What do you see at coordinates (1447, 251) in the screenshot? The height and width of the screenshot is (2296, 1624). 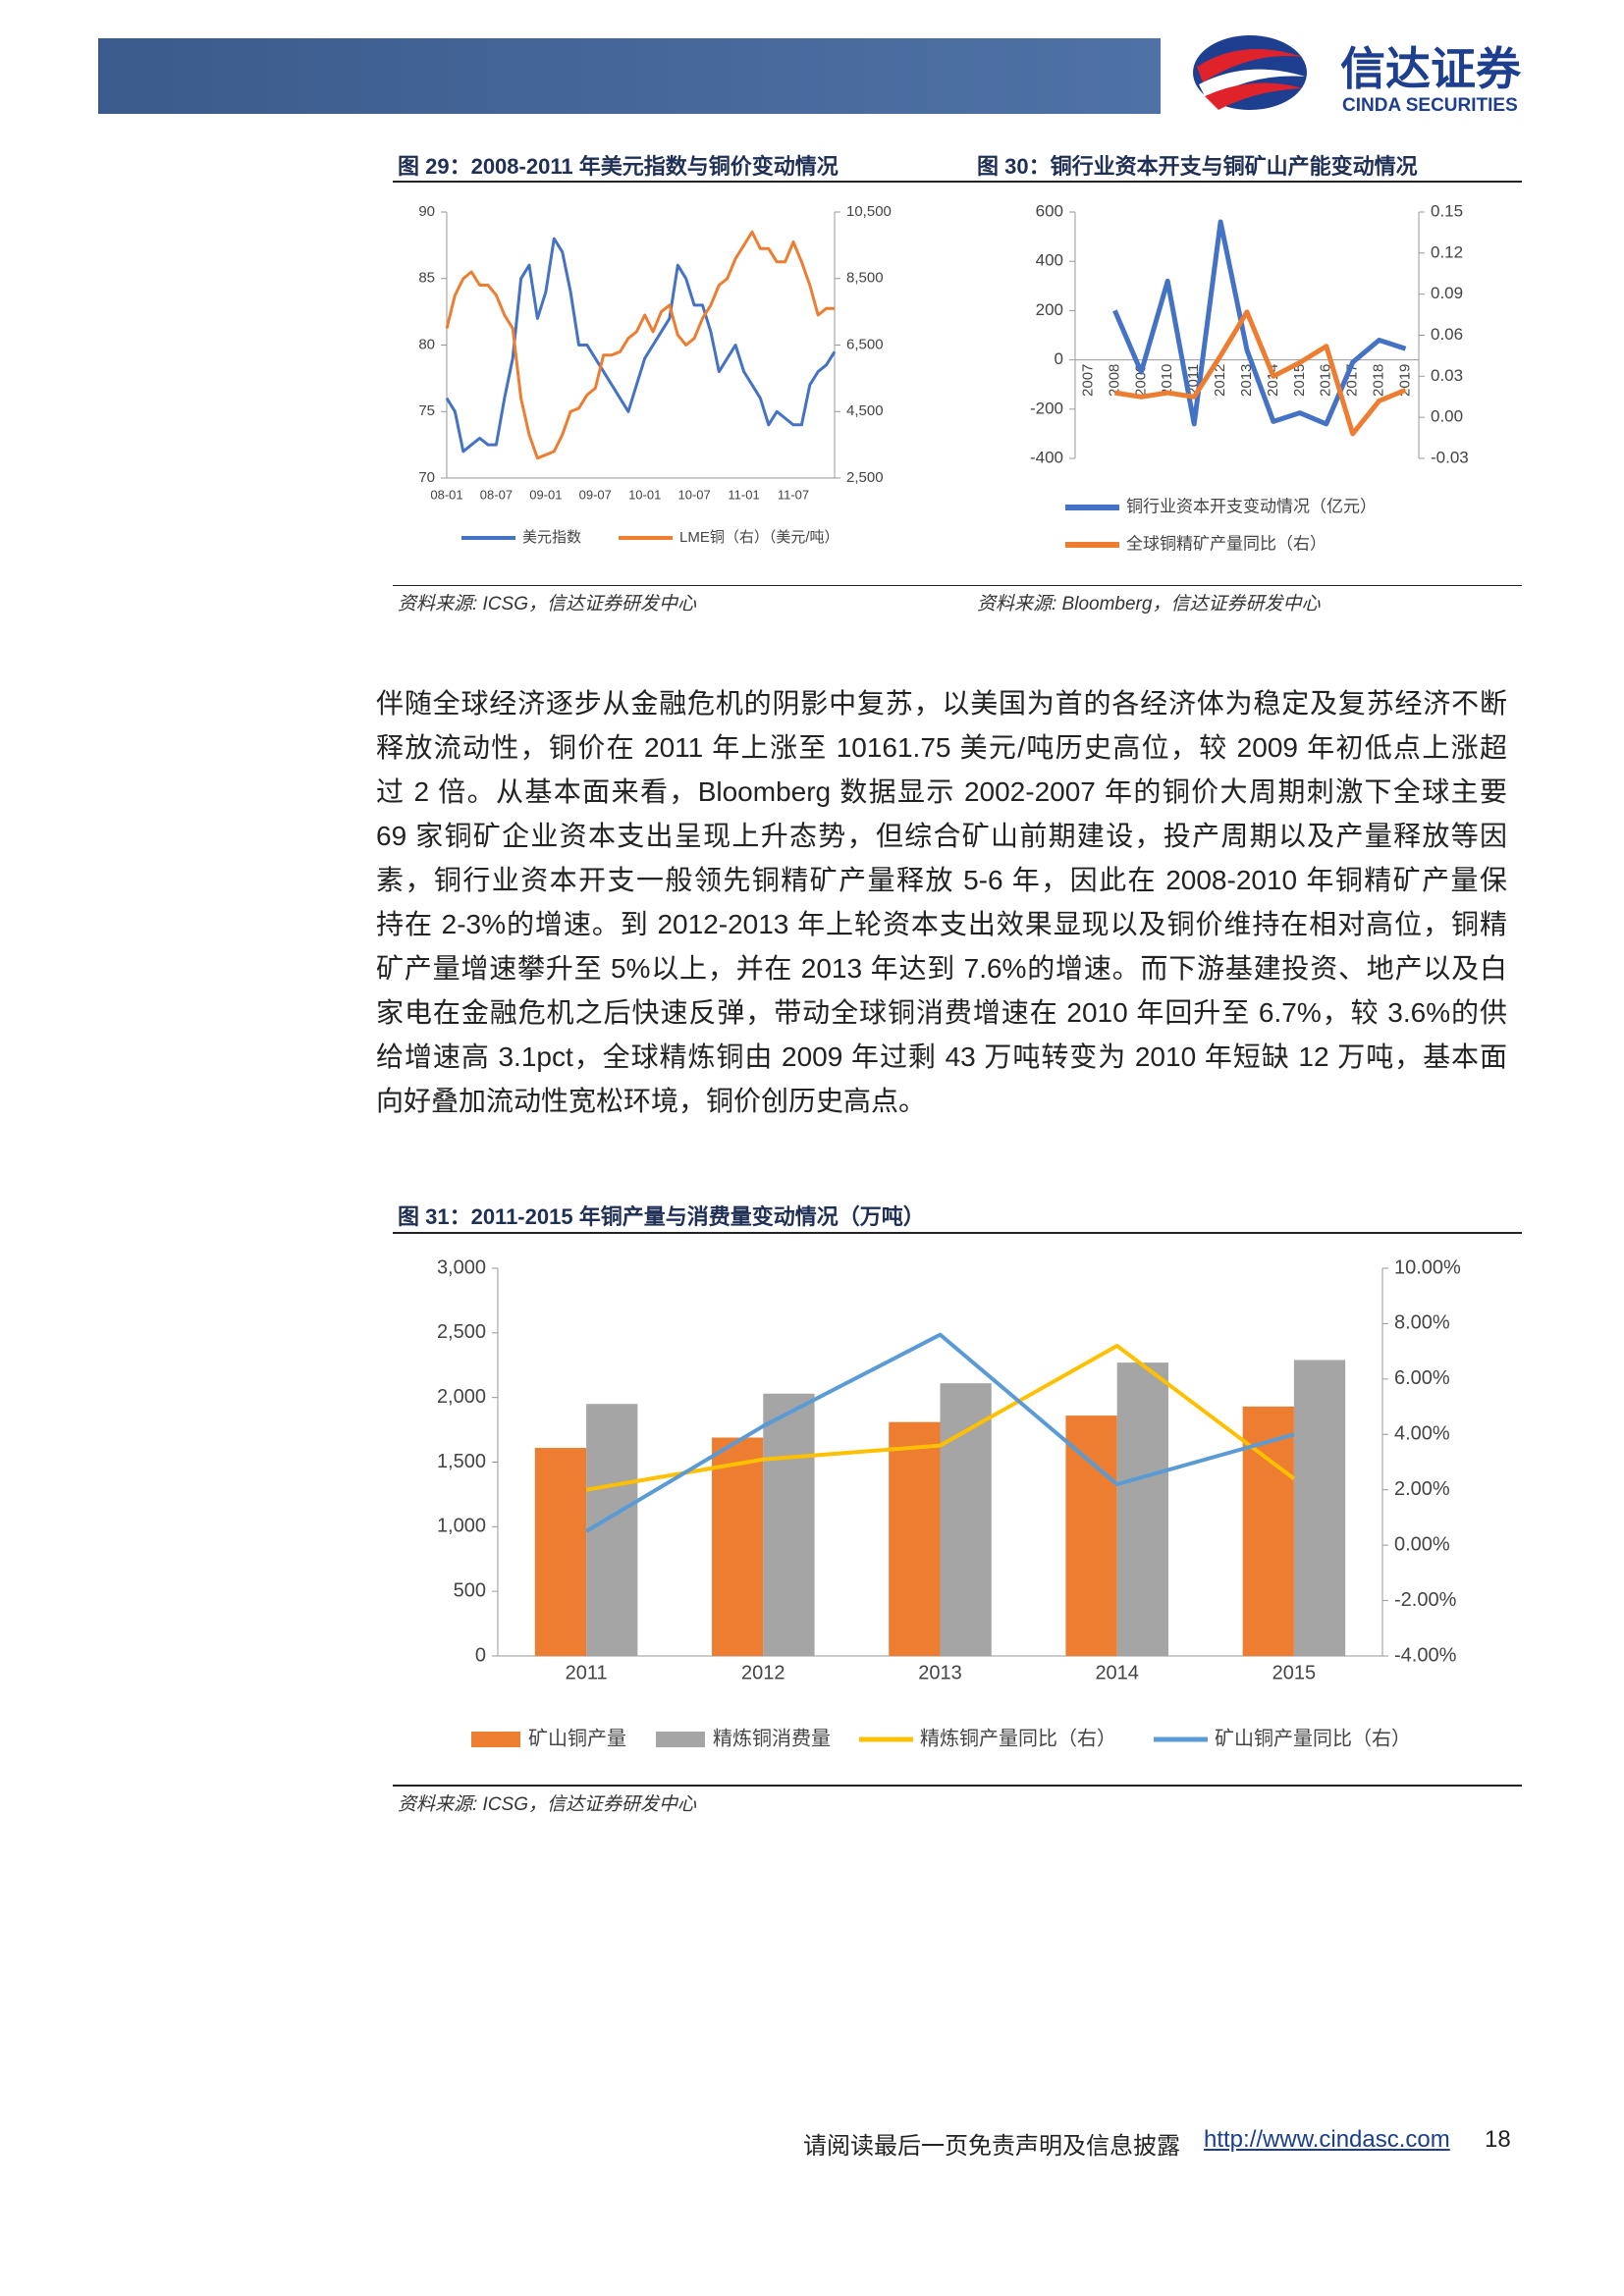 I see `y2-tick-label: 0.12` at bounding box center [1447, 251].